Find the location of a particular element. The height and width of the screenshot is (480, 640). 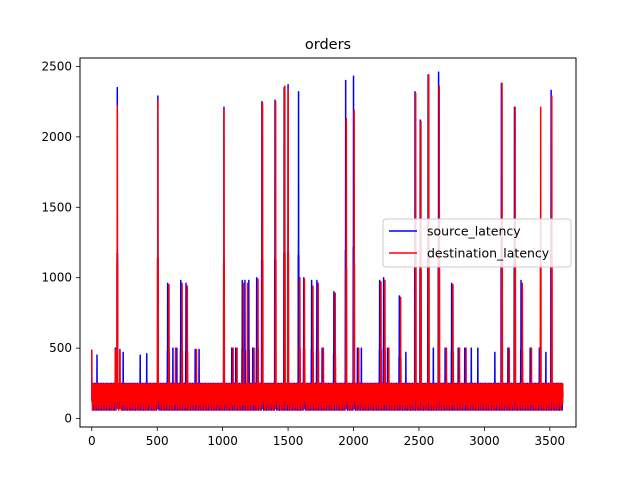

y-tick-label: 1500 is located at coordinates (56, 207).